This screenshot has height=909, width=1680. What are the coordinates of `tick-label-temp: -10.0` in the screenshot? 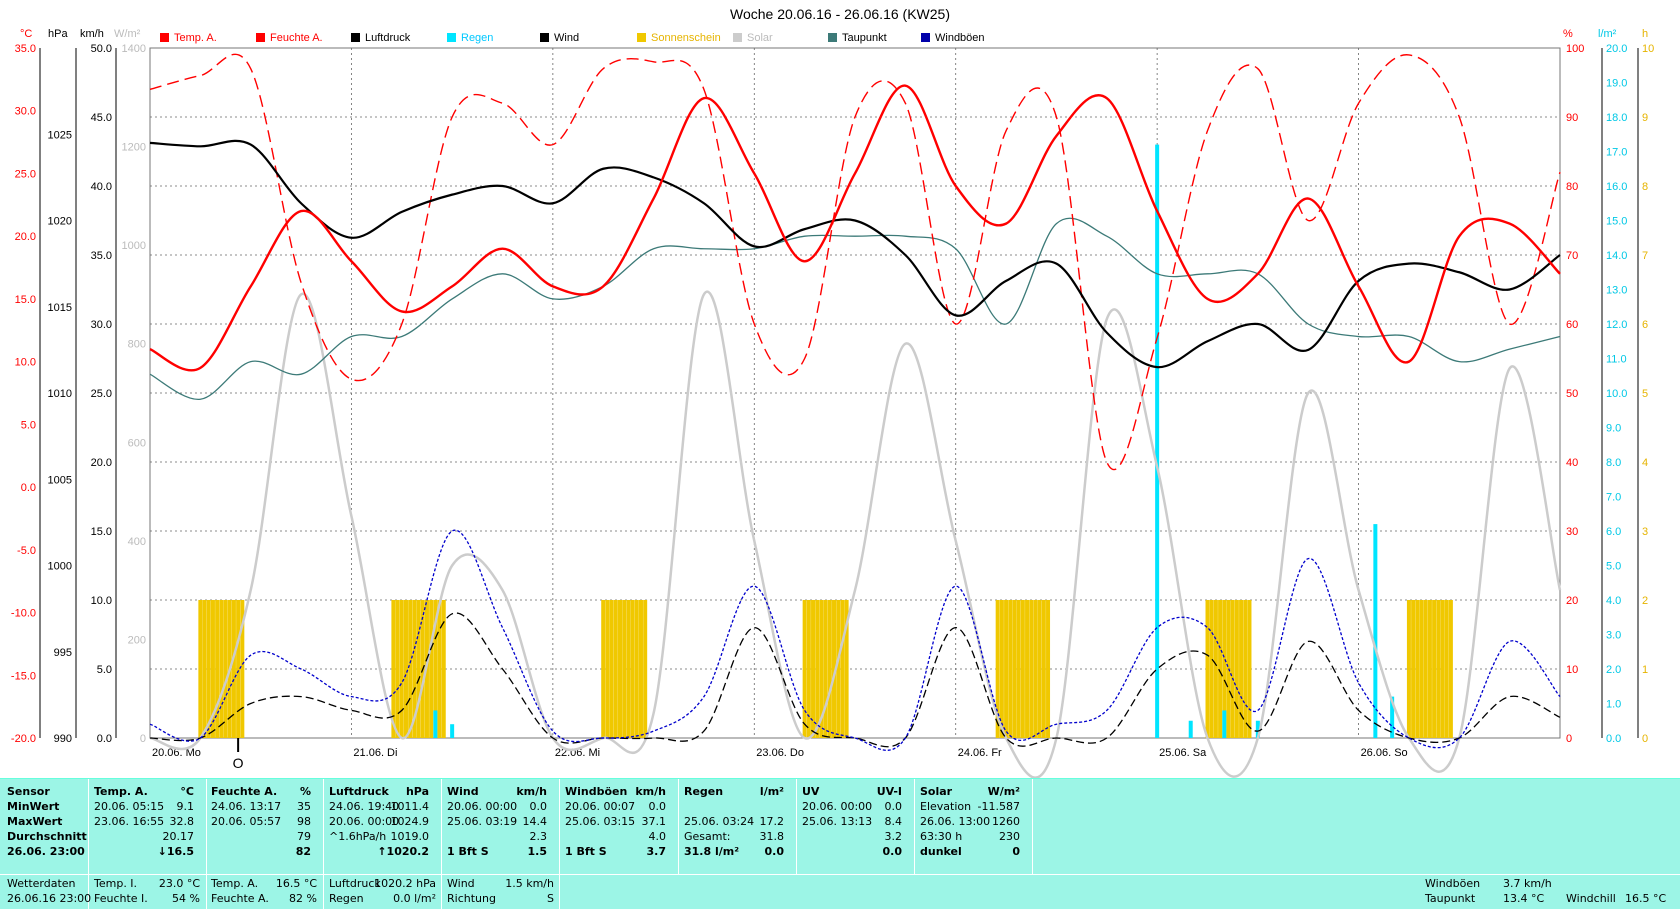 It's located at (23, 614).